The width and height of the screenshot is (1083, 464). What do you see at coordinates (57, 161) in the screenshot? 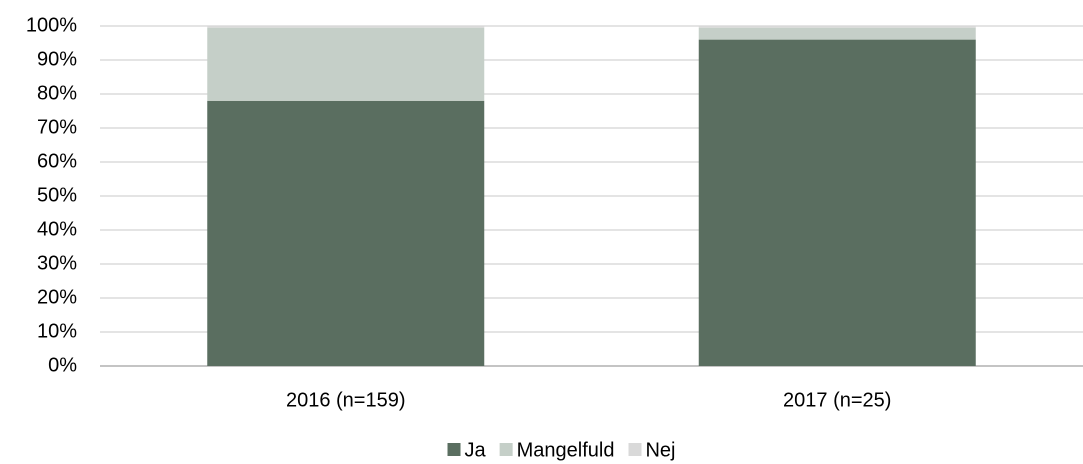
I see `y-tick-label: 60%` at bounding box center [57, 161].